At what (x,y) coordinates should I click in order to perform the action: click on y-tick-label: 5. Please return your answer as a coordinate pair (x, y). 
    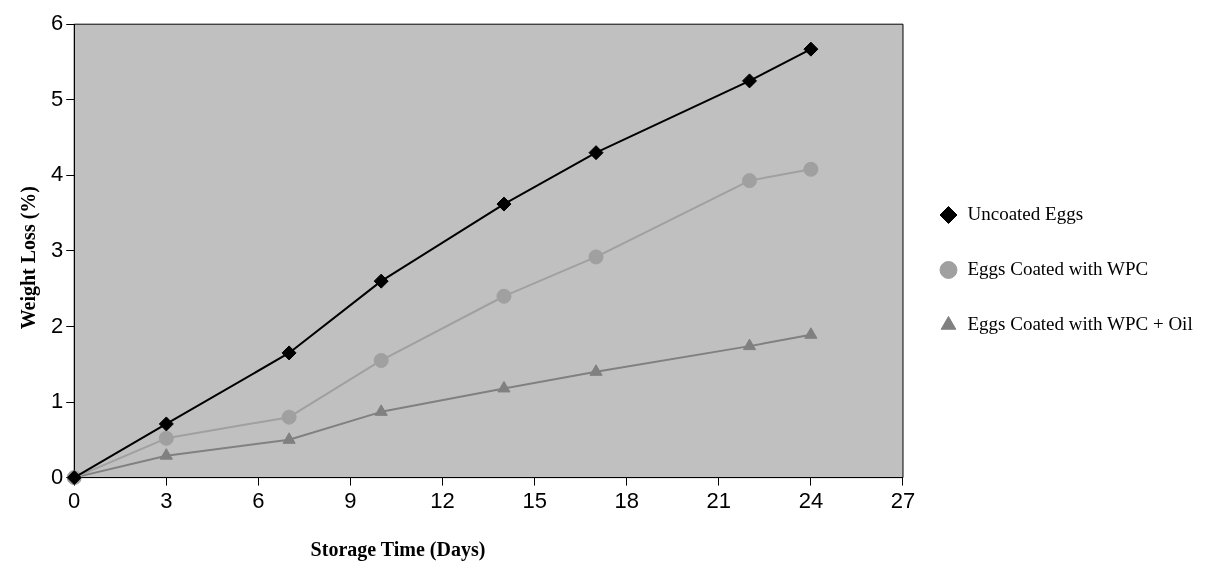
    Looking at the image, I should click on (57, 98).